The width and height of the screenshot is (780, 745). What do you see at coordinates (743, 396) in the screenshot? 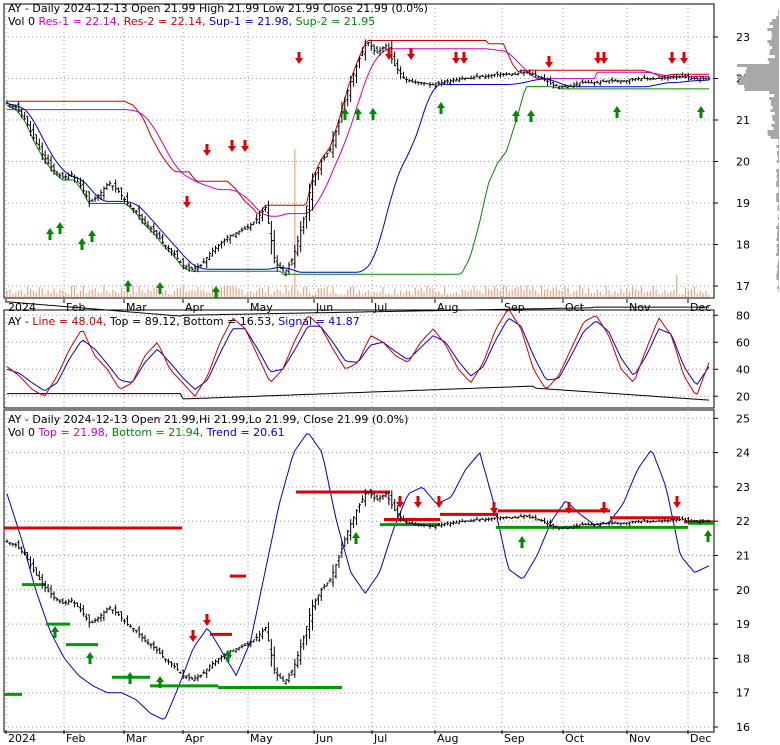
I see `stoch-panel-ytick-label-0: 20` at bounding box center [743, 396].